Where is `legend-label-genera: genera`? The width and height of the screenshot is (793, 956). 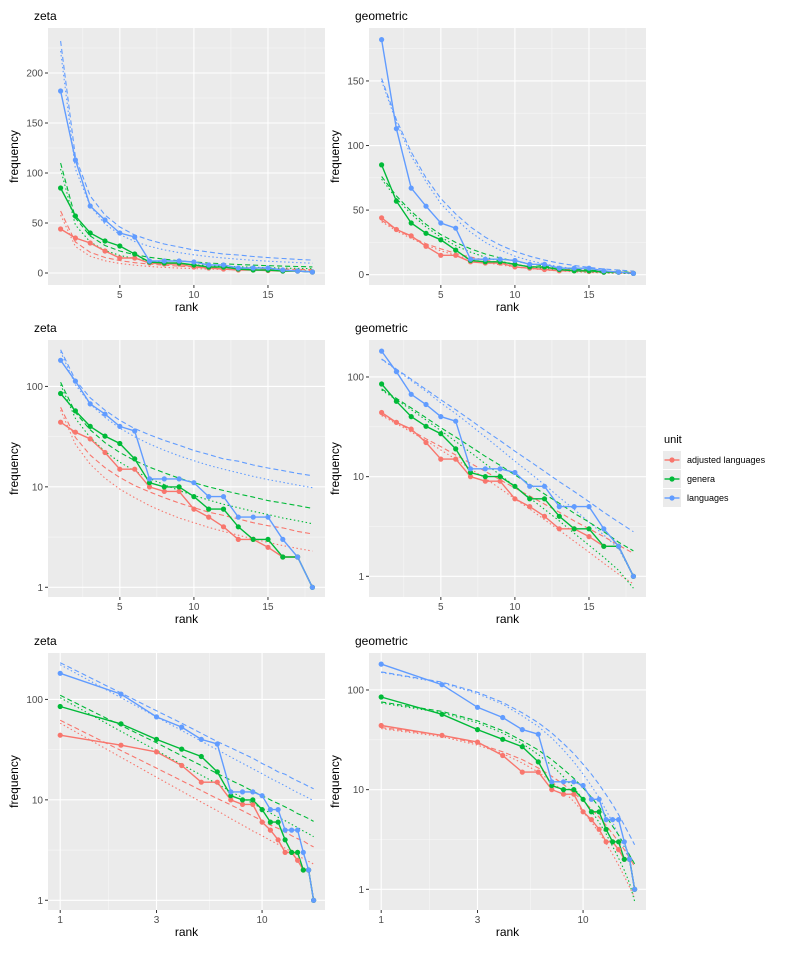 legend-label-genera: genera is located at coordinates (701, 479).